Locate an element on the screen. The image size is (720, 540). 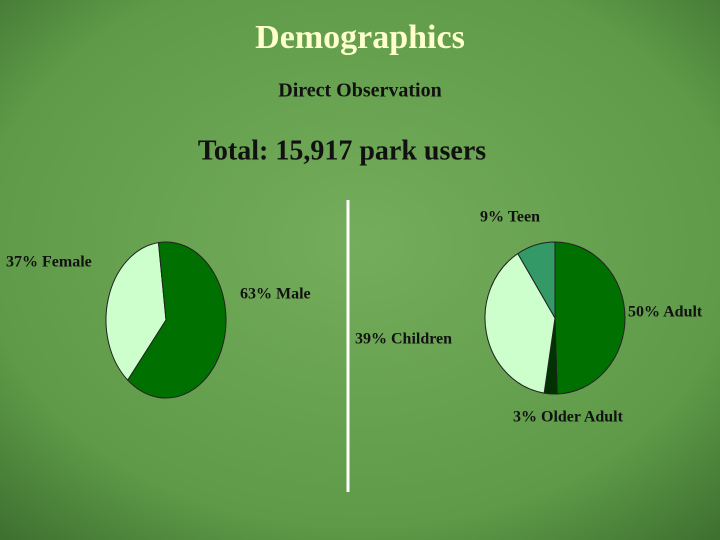
slice-label: 63% Male is located at coordinates (275, 294).